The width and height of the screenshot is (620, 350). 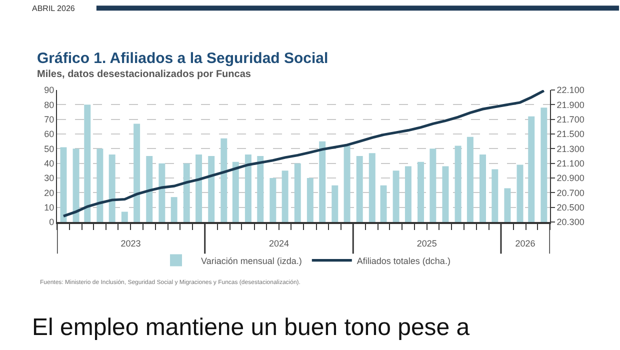 What do you see at coordinates (570, 90) in the screenshot?
I see `y2-tick-label: 22.100` at bounding box center [570, 90].